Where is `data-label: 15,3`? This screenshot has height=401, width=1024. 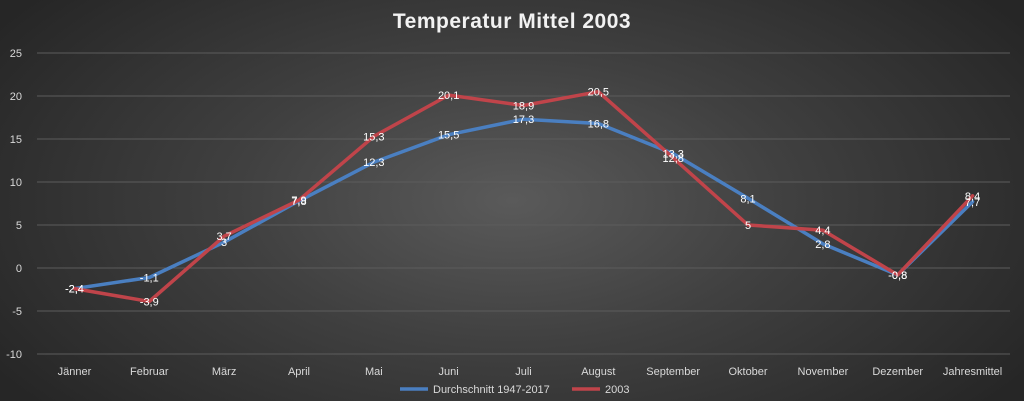
data-label: 15,3 is located at coordinates (373, 137).